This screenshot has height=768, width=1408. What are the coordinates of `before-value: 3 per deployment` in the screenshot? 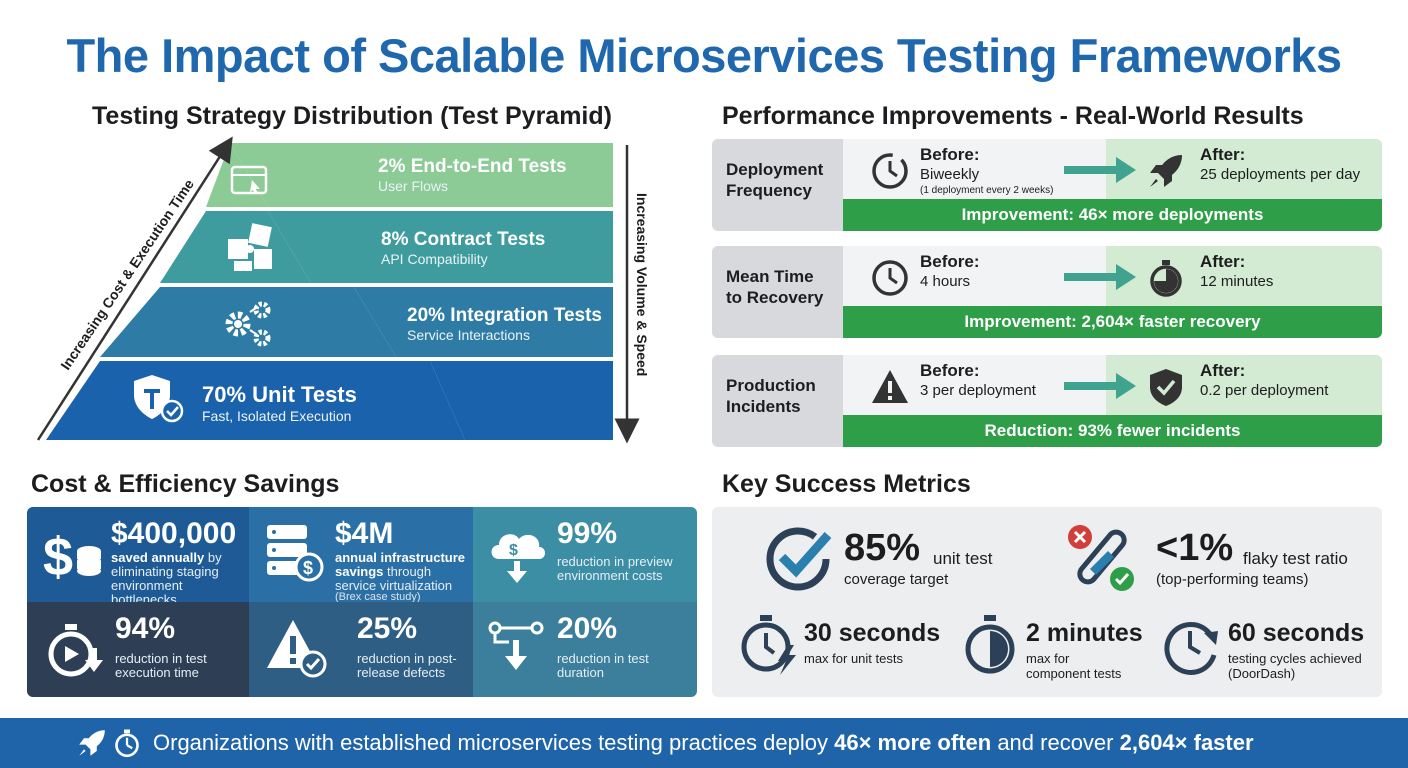 It's located at (978, 390).